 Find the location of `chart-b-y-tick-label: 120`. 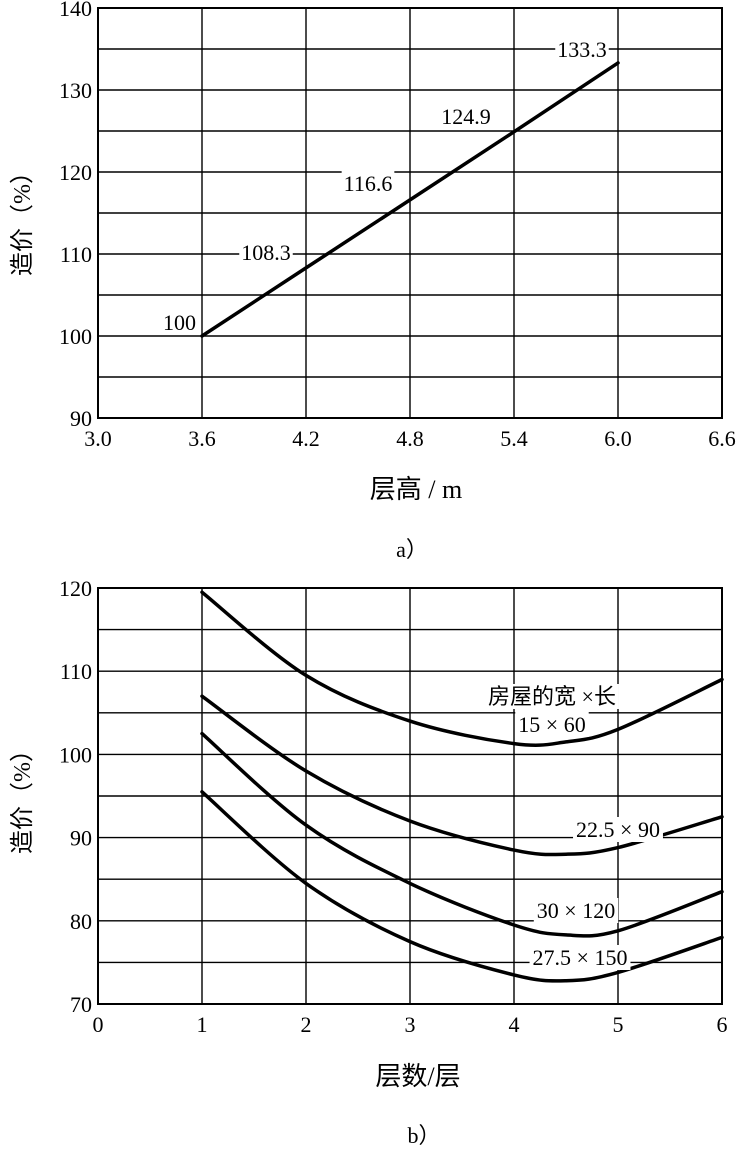

chart-b-y-tick-label: 120 is located at coordinates (75, 588).